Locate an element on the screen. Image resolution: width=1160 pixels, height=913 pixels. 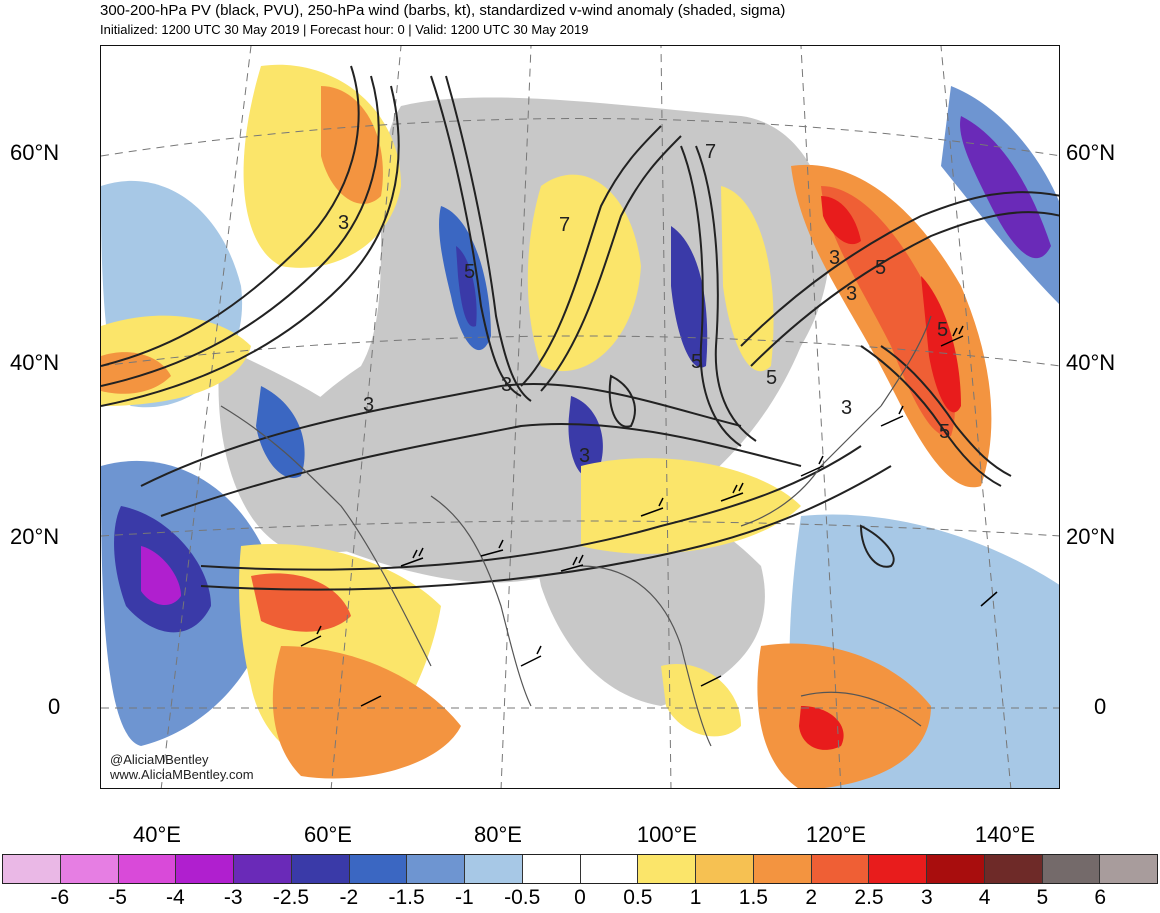
colorbar is located at coordinates (580, 869).